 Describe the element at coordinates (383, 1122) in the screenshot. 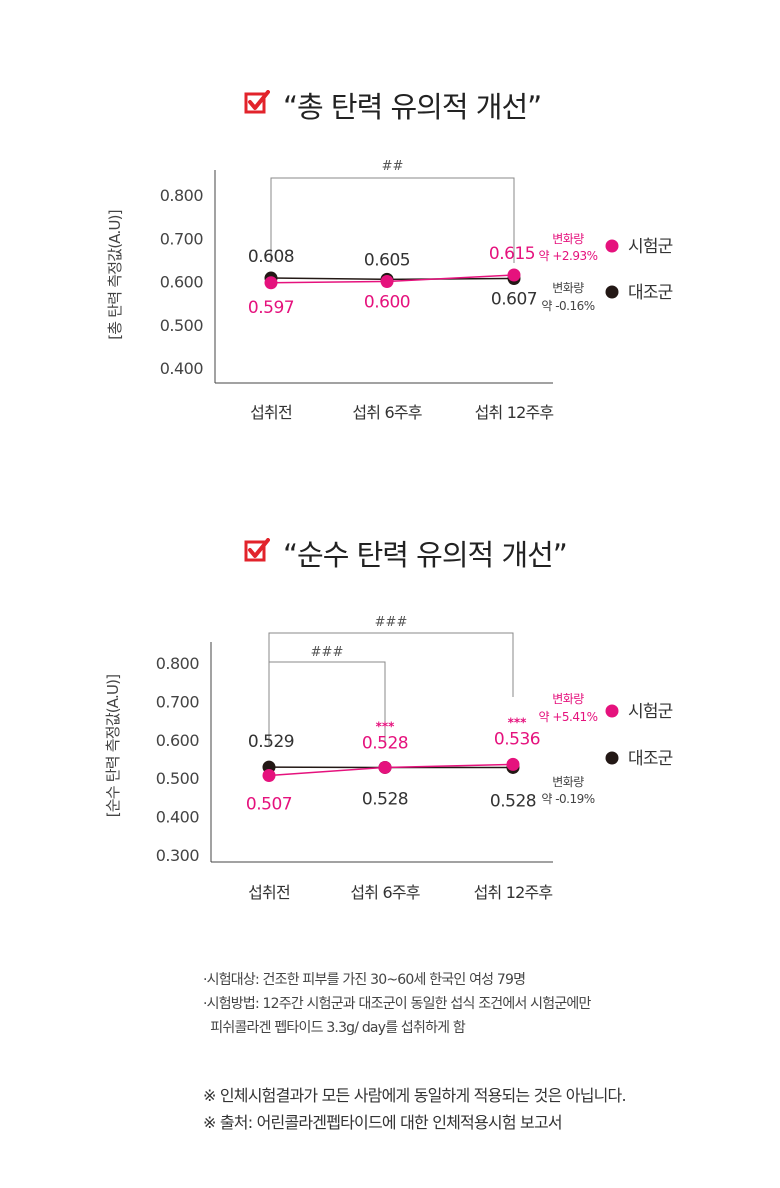

I see `disclaimer-line: ※ 출처: 어린콜라겐펩타이드에 대한 인체적용시험 보고서` at that location.